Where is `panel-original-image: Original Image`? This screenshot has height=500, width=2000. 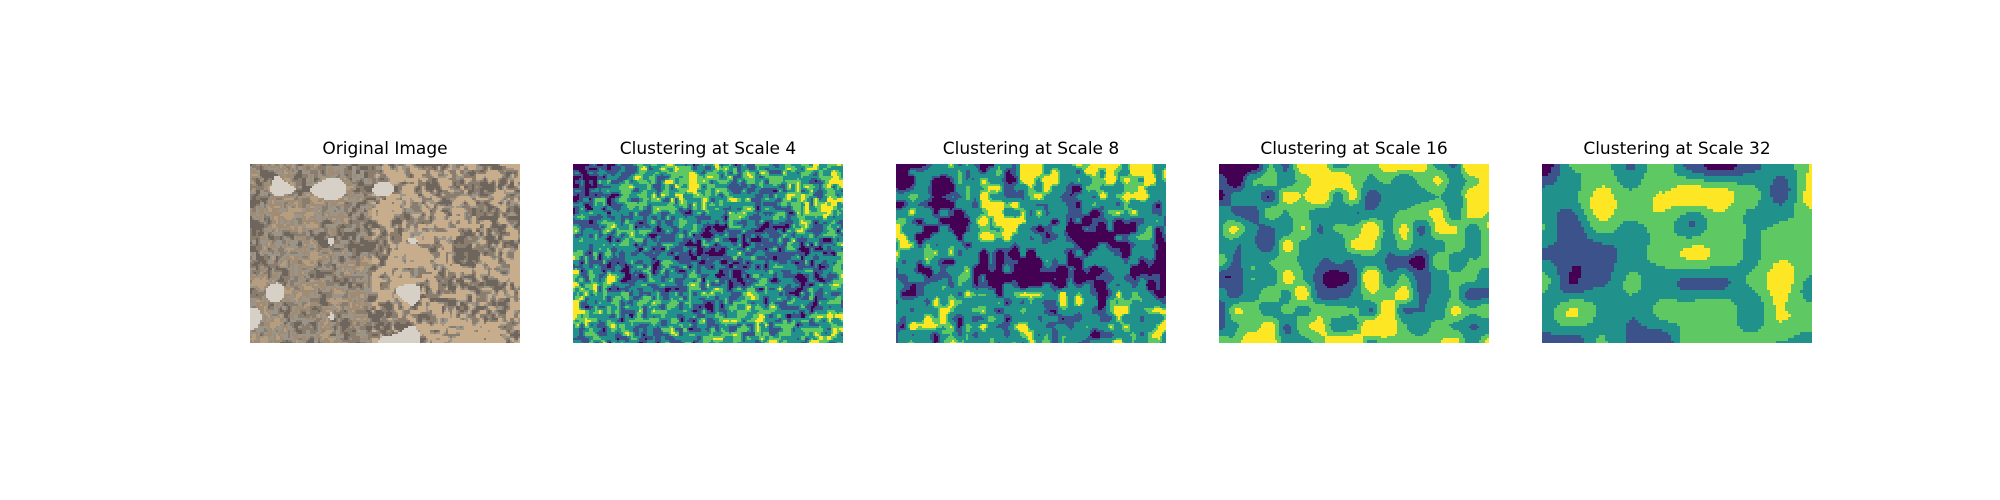
panel-original-image: Original Image is located at coordinates (385, 250).